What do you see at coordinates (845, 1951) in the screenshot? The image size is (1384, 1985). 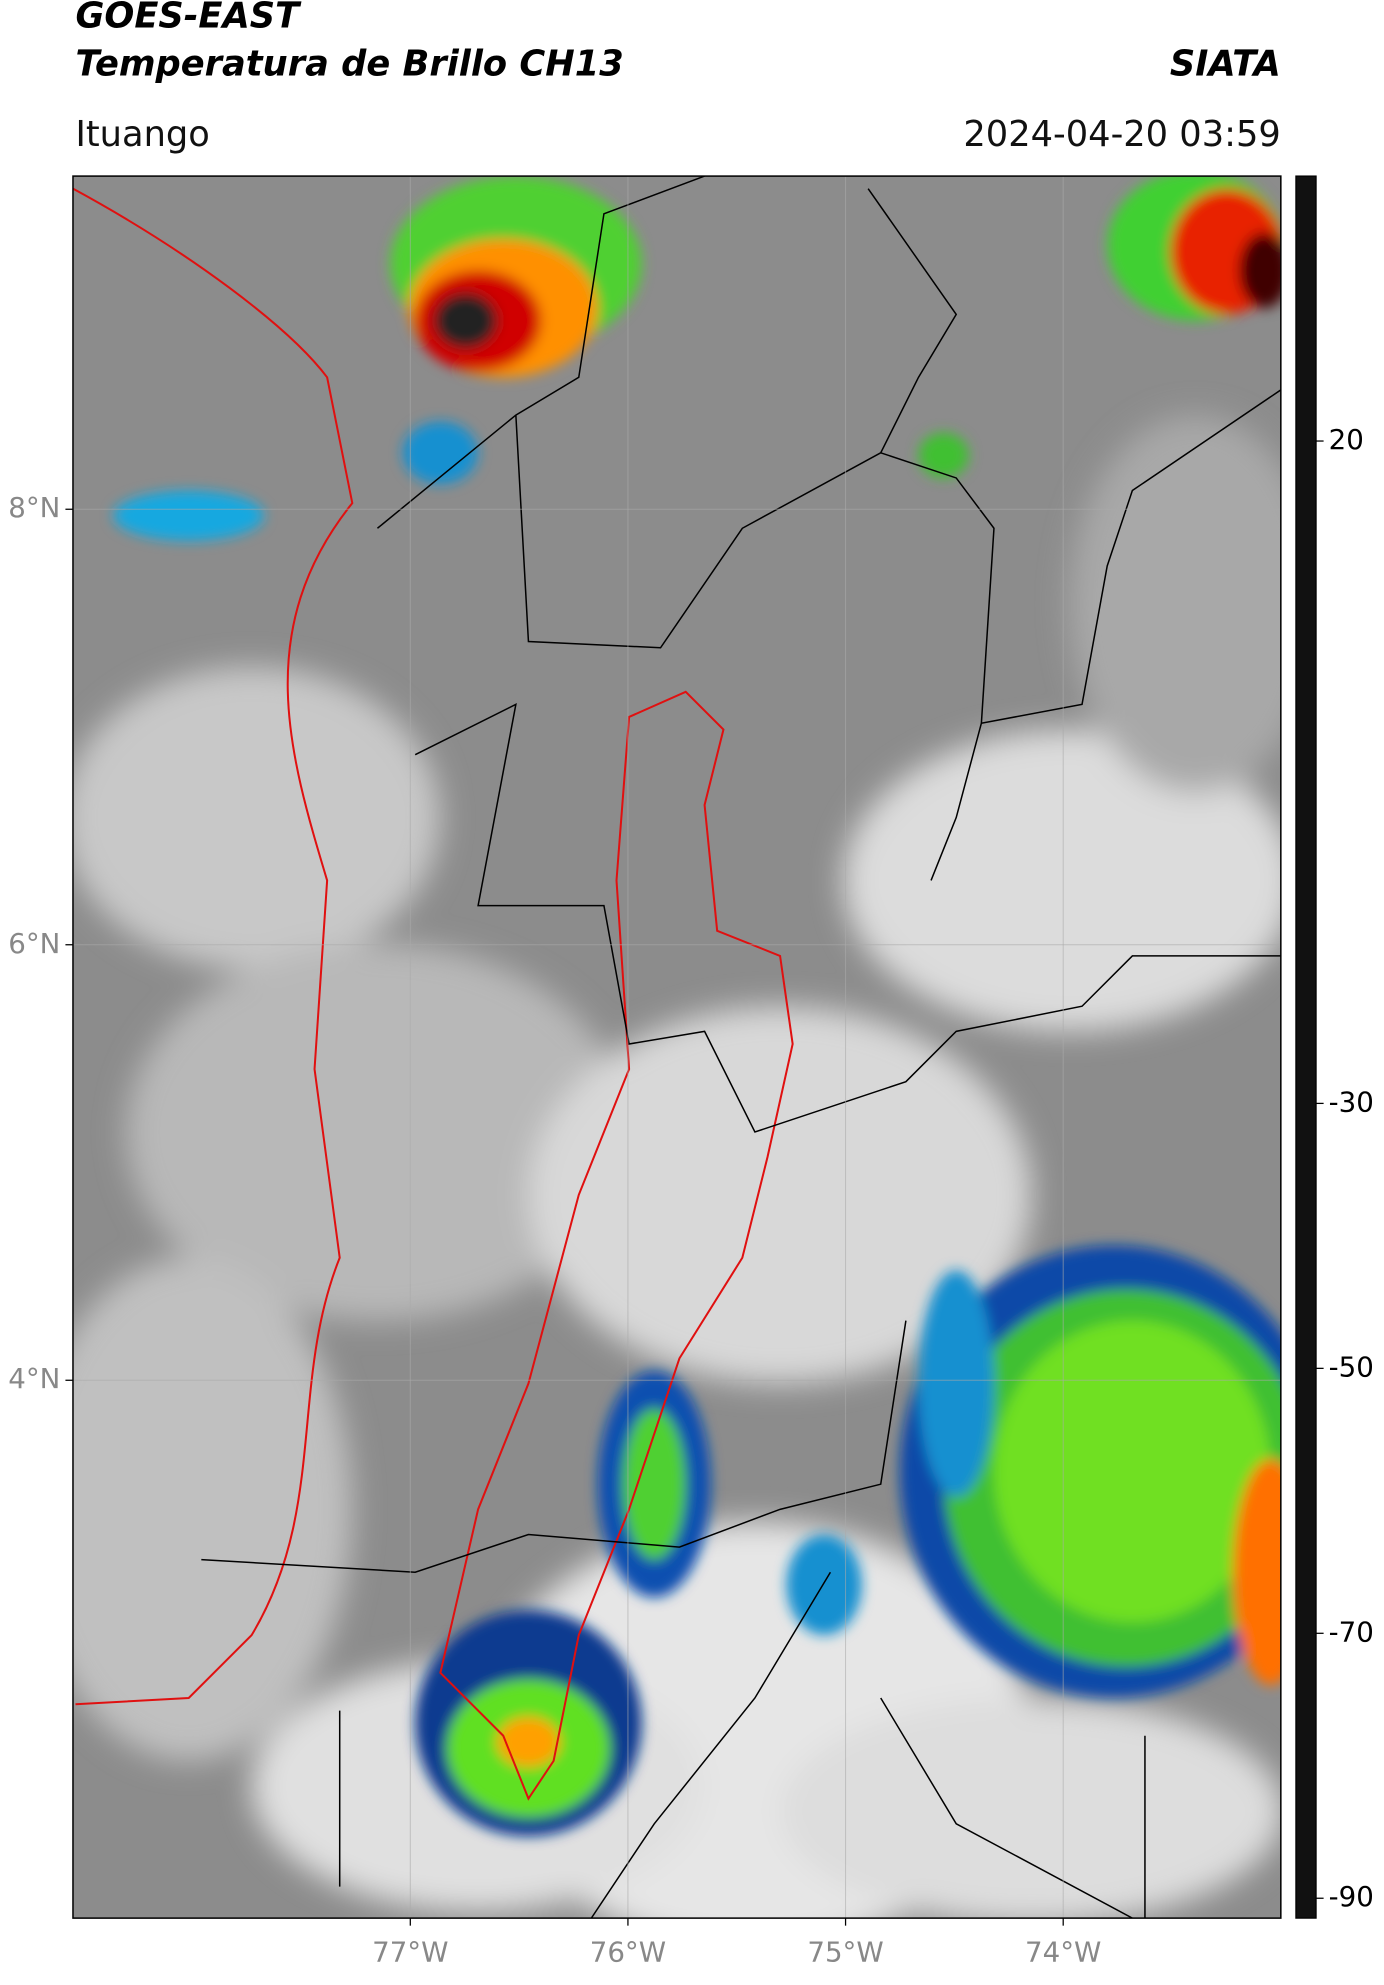 I see `lon-tick-label: 75°W` at bounding box center [845, 1951].